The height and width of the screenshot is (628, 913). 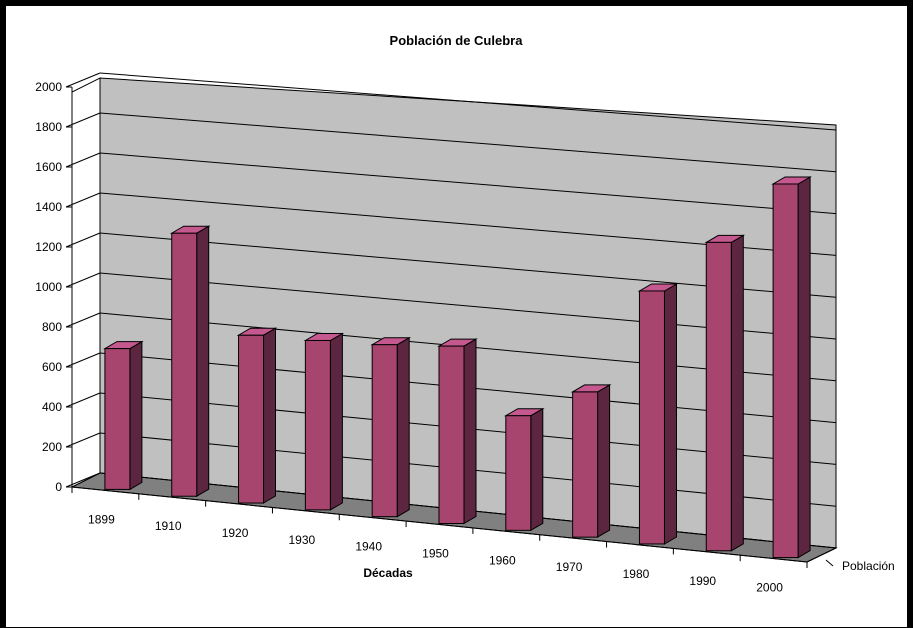 I want to click on x-tick-label: 1899, so click(x=101, y=519).